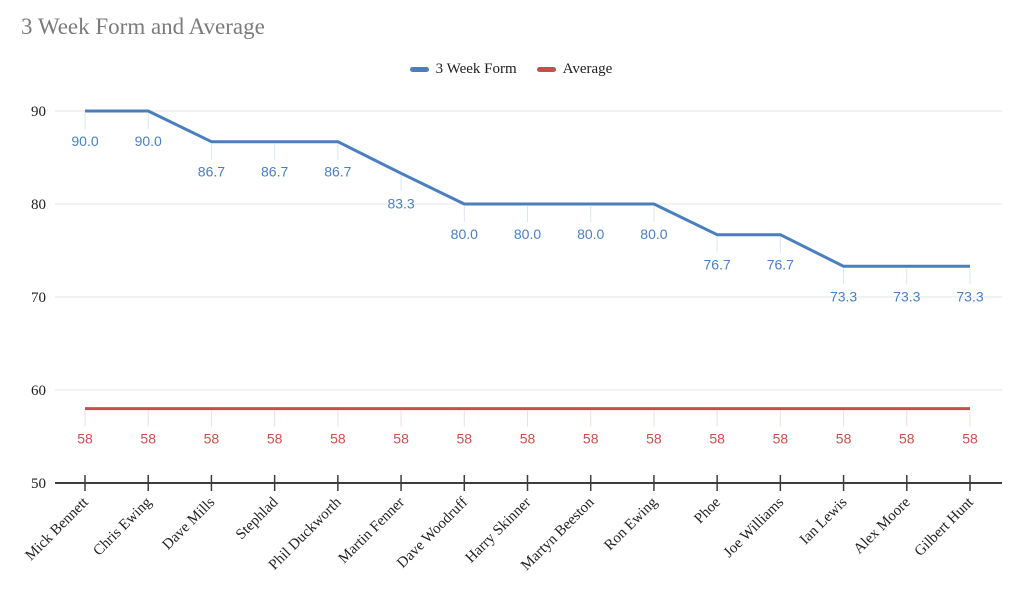 The image size is (1022, 594). I want to click on legend-swatch-average, so click(546, 69).